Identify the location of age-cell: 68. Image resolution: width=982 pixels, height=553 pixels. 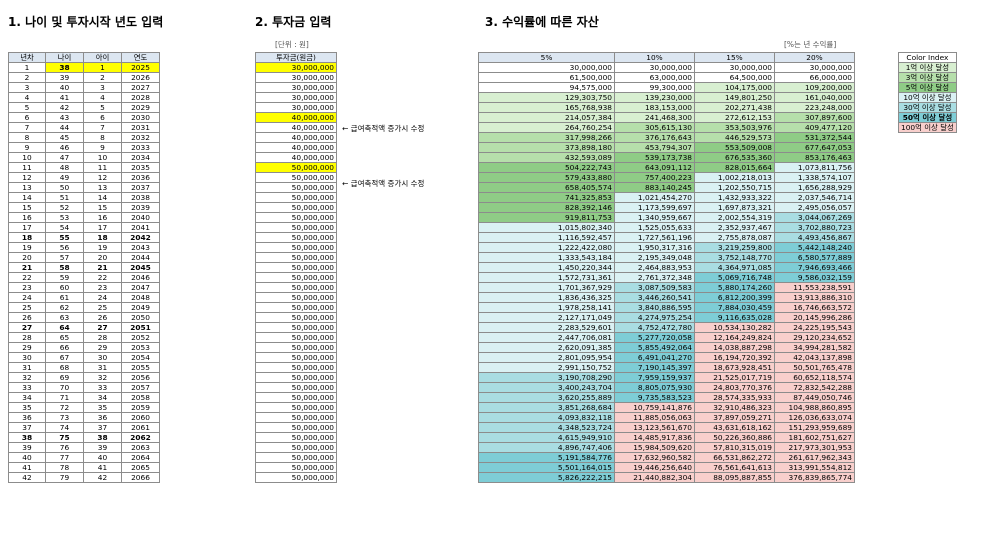
(64, 367).